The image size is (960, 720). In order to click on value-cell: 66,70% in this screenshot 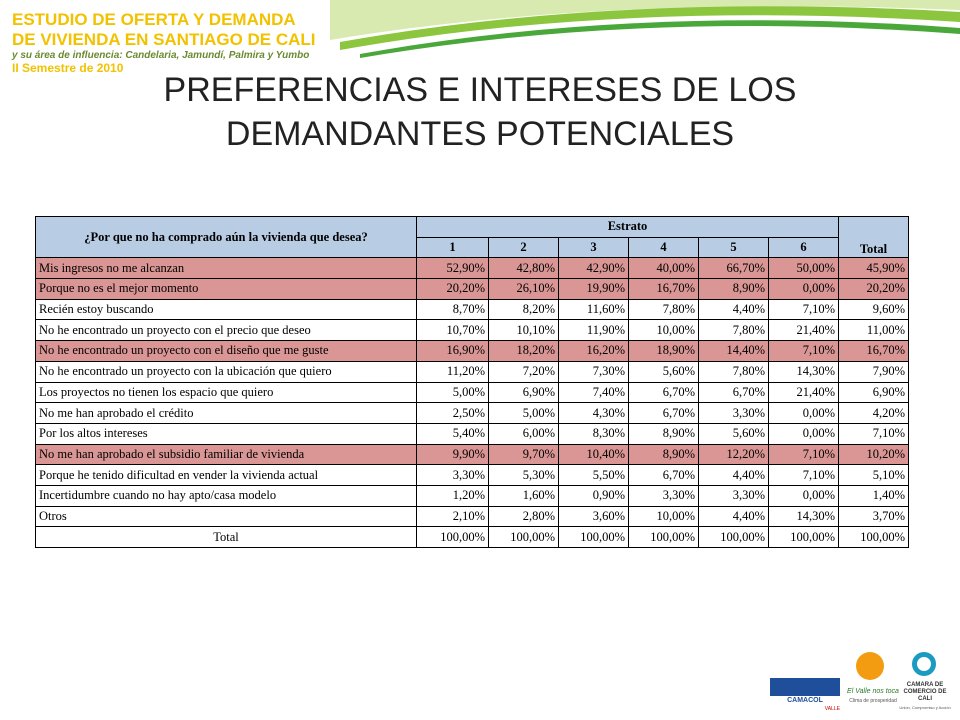, I will do `click(733, 268)`.